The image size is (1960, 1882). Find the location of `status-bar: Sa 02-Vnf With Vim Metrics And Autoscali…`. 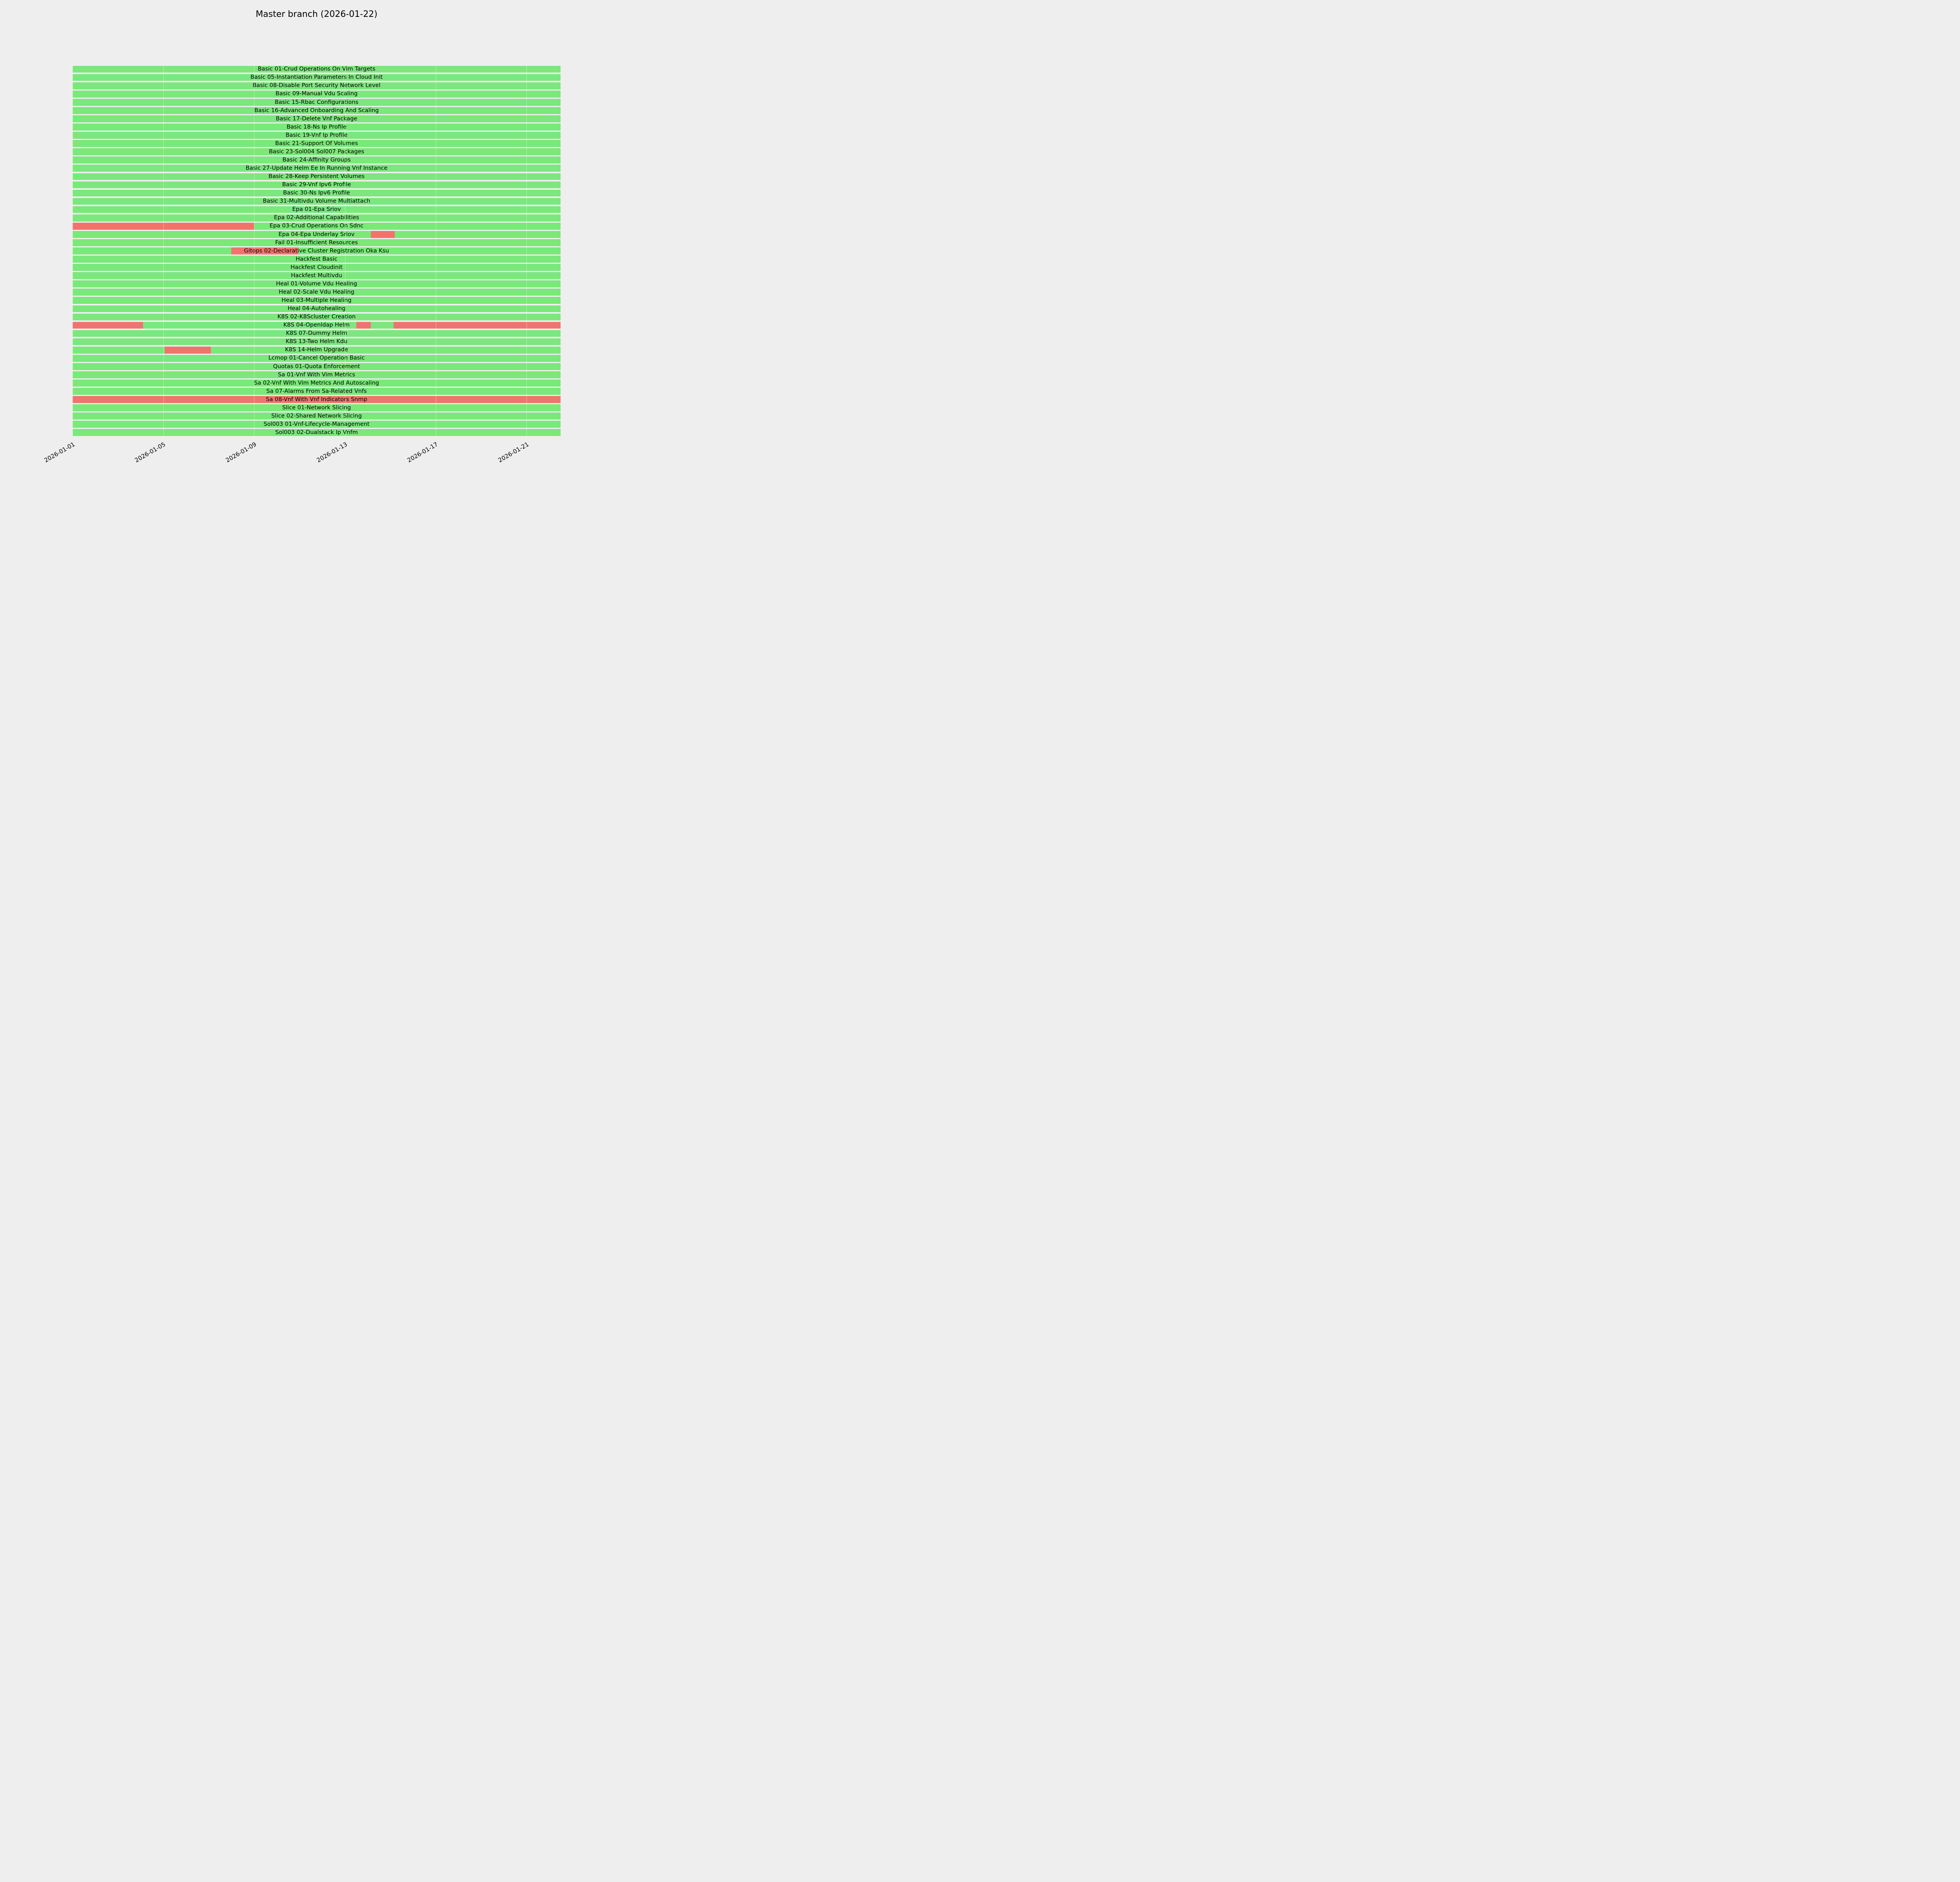

status-bar: Sa 02-Vnf With Vim Metrics And Autoscali… is located at coordinates (317, 383).